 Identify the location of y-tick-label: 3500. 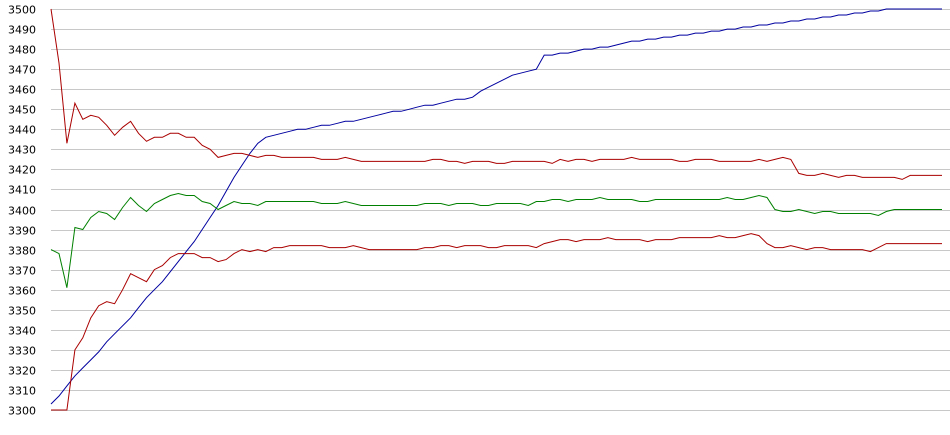
(22, 10).